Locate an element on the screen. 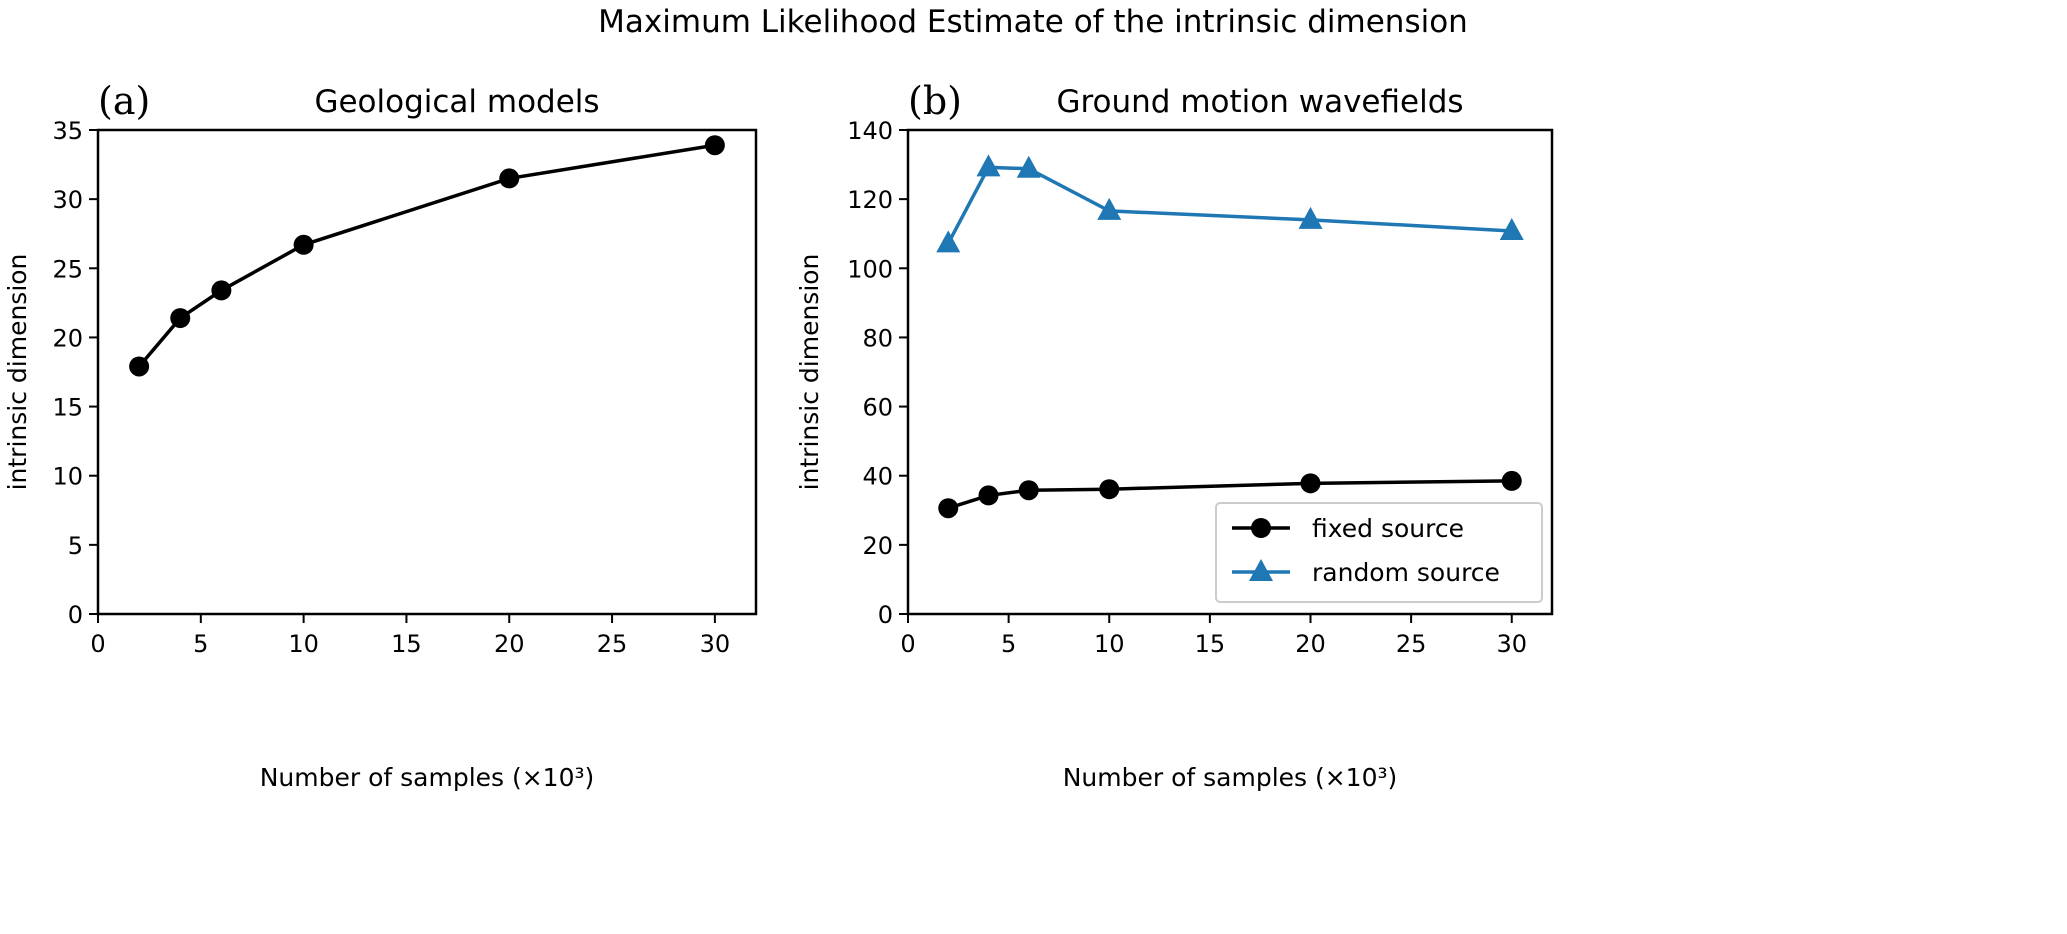 The height and width of the screenshot is (934, 2067). y-tick-label: 10 is located at coordinates (67, 477).